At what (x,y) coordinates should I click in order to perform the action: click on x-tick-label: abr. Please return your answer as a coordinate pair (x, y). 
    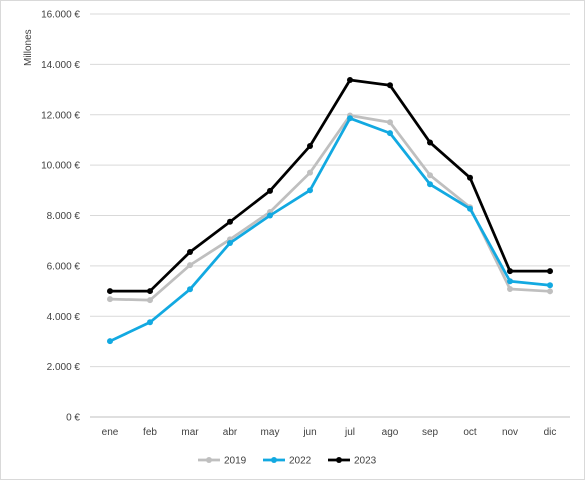
    Looking at the image, I should click on (230, 432).